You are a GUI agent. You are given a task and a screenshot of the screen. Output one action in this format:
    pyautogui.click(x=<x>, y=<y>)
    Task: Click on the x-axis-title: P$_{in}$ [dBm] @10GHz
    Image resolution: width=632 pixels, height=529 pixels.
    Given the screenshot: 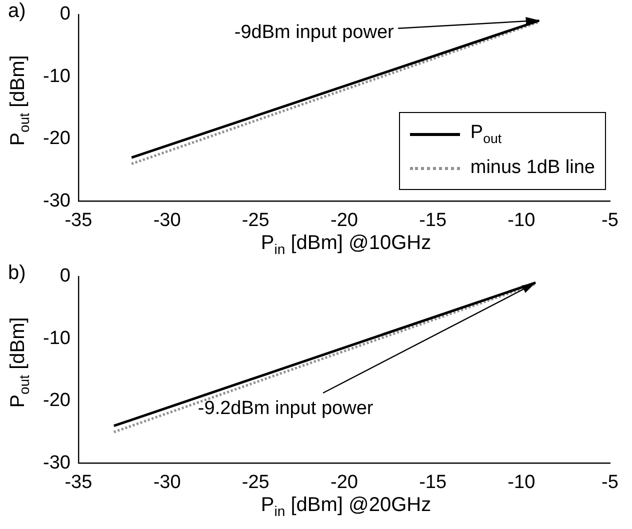 What is the action you would take?
    pyautogui.click(x=346, y=244)
    